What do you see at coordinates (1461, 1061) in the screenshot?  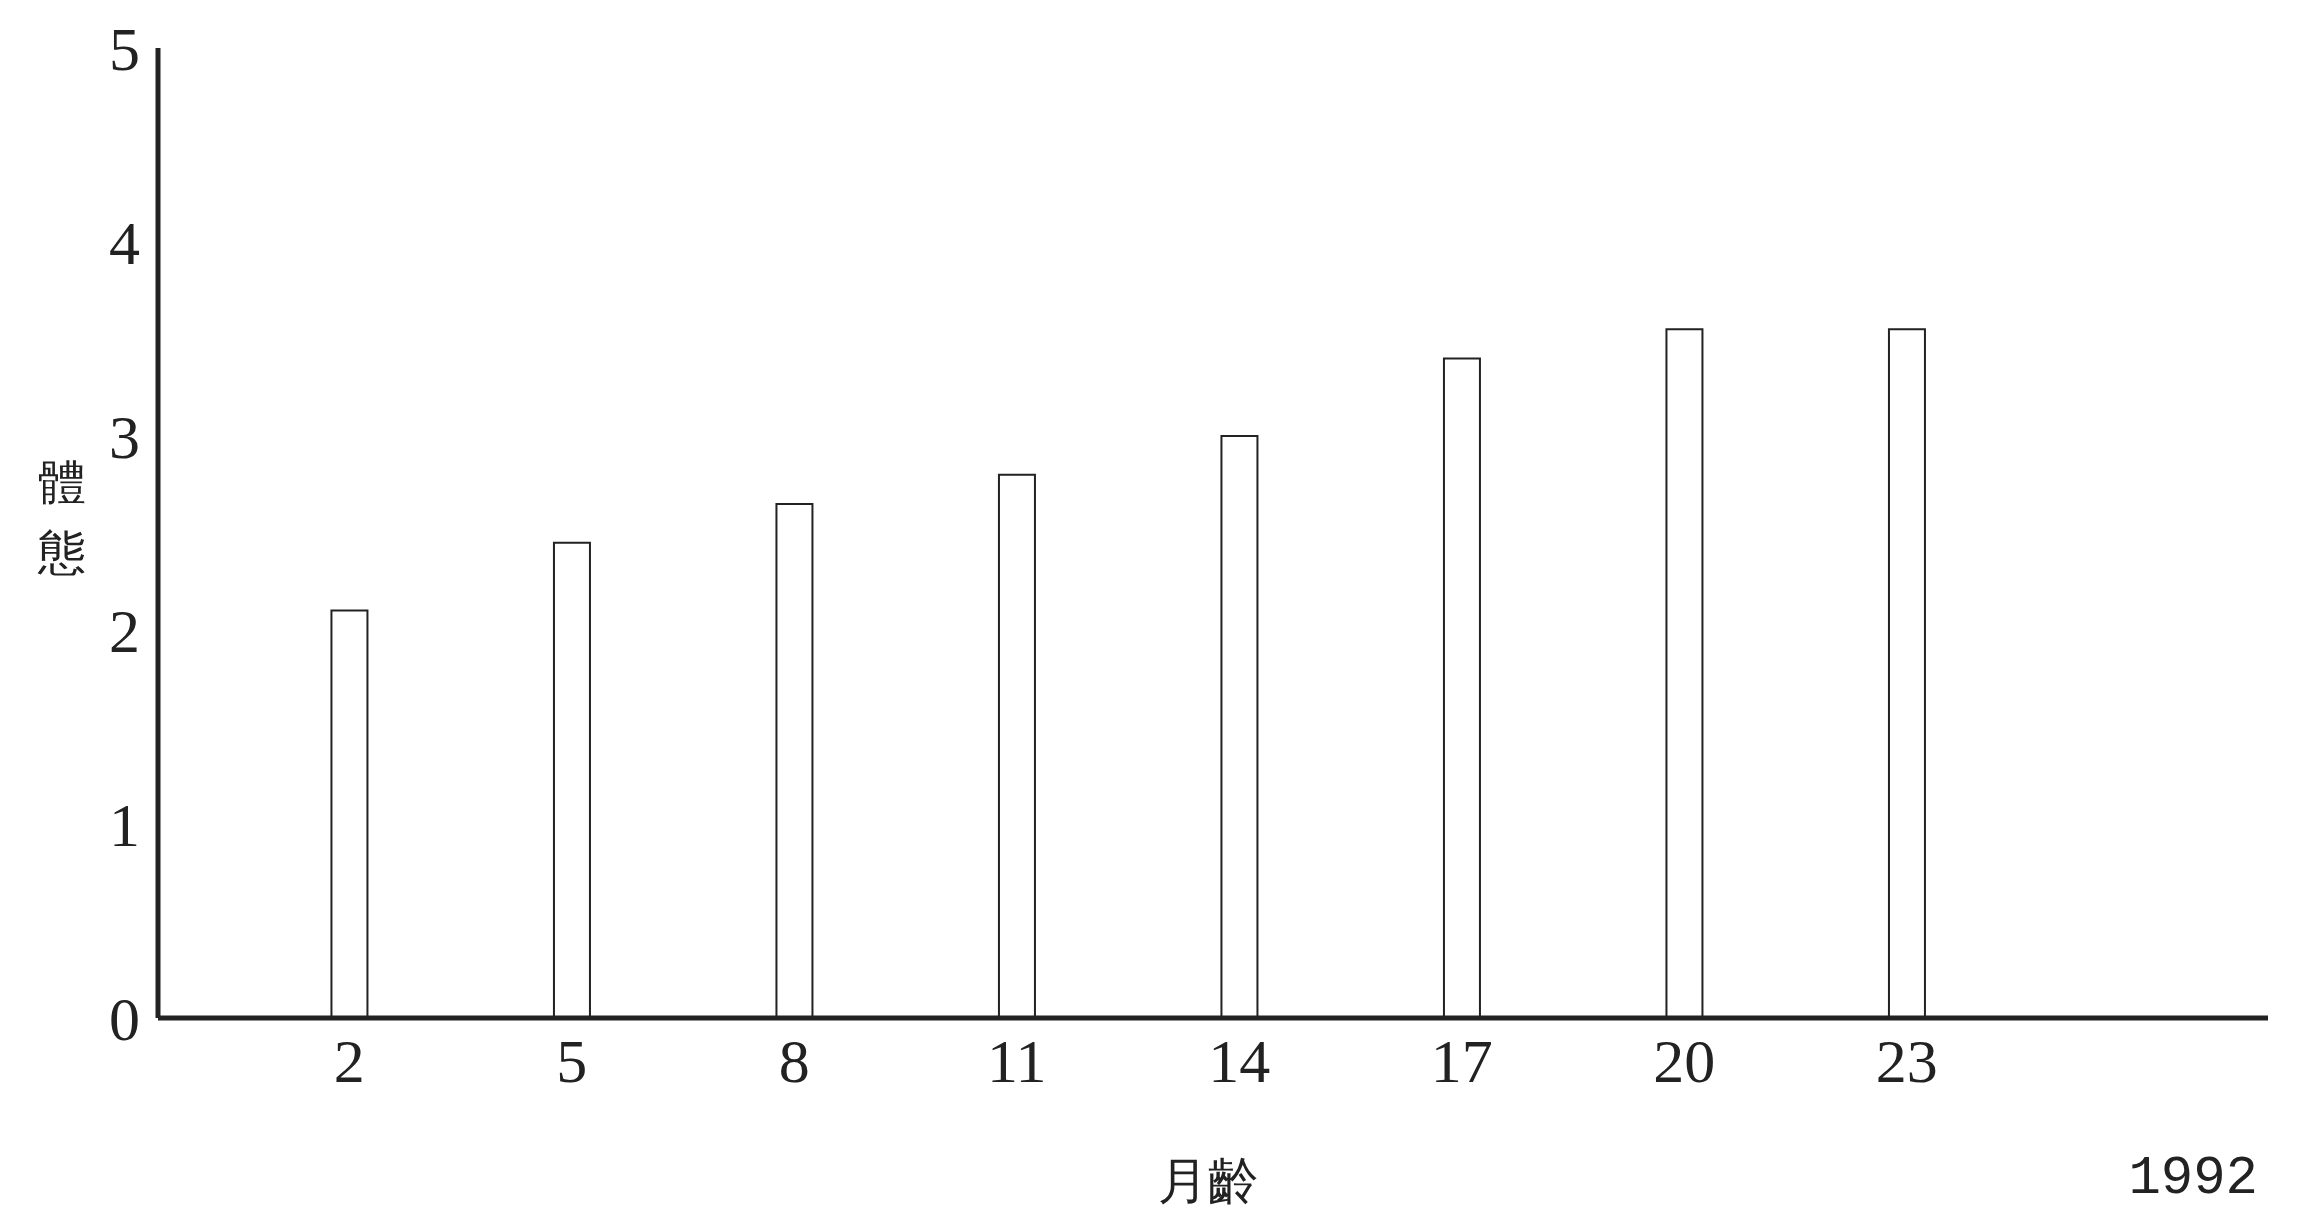 I see `x-tick-label: 17` at bounding box center [1461, 1061].